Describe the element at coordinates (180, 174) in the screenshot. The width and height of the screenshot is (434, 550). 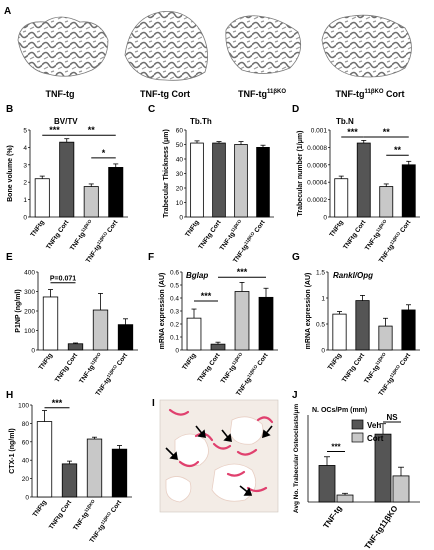
I see `y-tick-label: 30` at that location.